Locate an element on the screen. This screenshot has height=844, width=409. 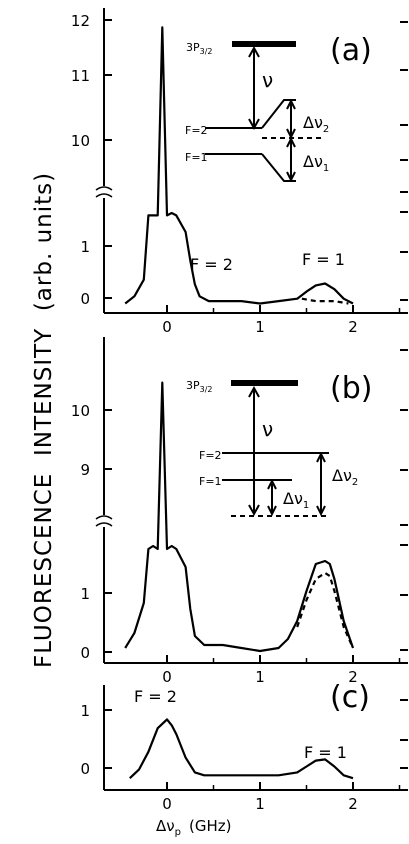
level-f2-b: F=2 is located at coordinates (210, 455).